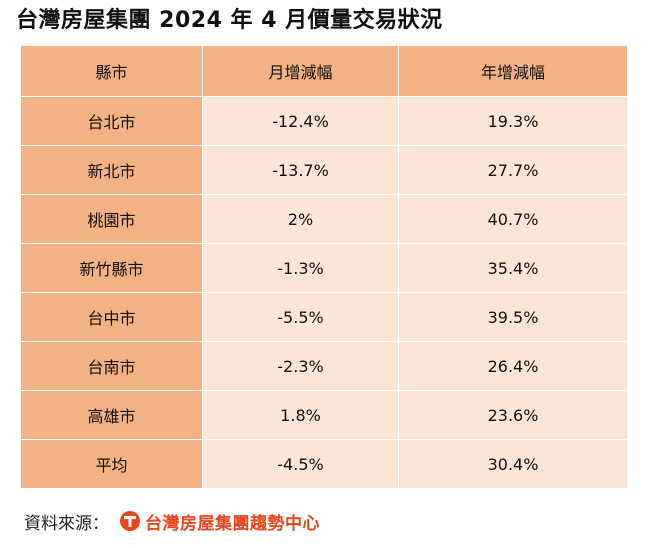 Image resolution: width=649 pixels, height=548 pixels. Describe the element at coordinates (513, 219) in the screenshot. I see `yearly-change-cell: 40.7%` at that location.